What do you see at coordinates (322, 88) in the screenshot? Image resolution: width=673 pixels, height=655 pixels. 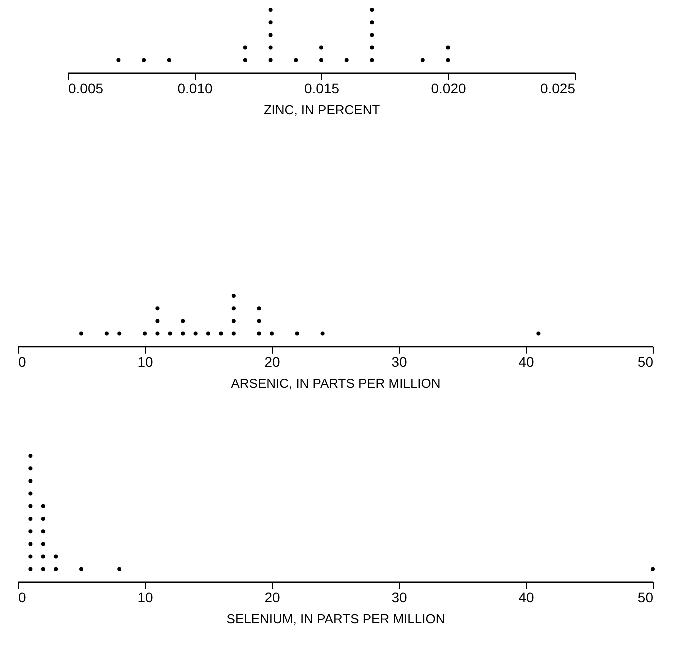 I see `x-tick-label: 0.015` at bounding box center [322, 88].